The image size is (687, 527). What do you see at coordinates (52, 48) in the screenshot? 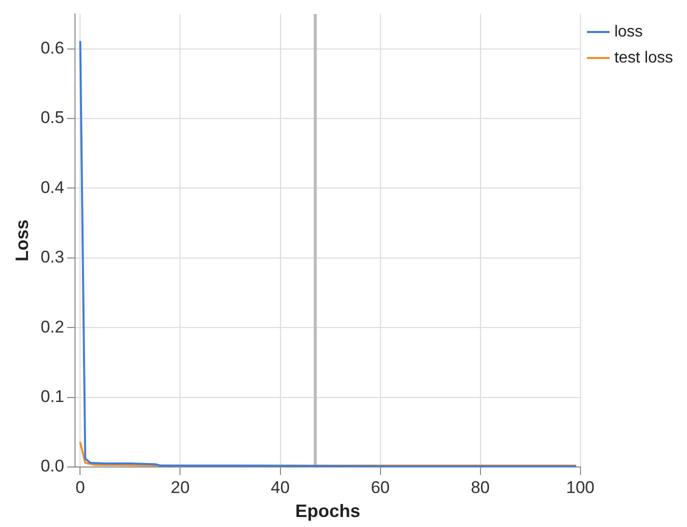
I see `y-tick-label: 0.6` at bounding box center [52, 48].